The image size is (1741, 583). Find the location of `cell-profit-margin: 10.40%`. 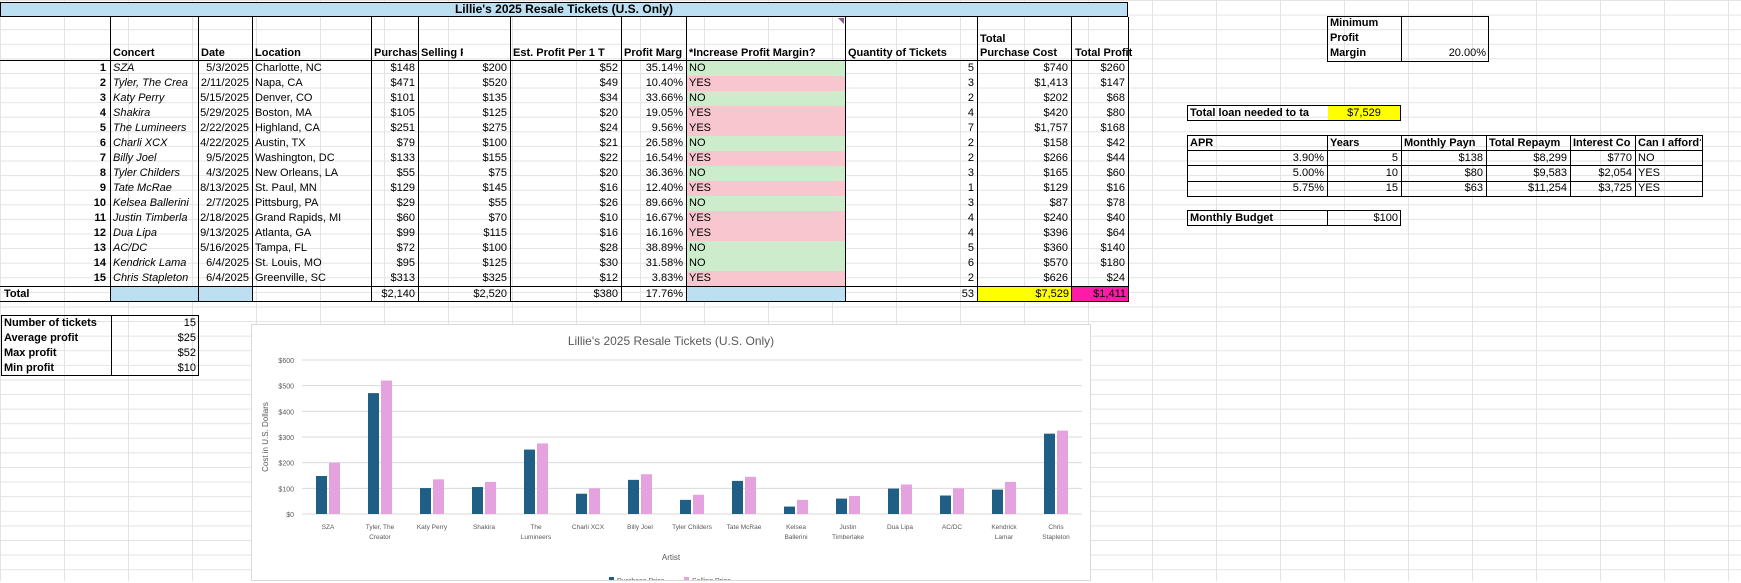

cell-profit-margin: 10.40% is located at coordinates (664, 83).